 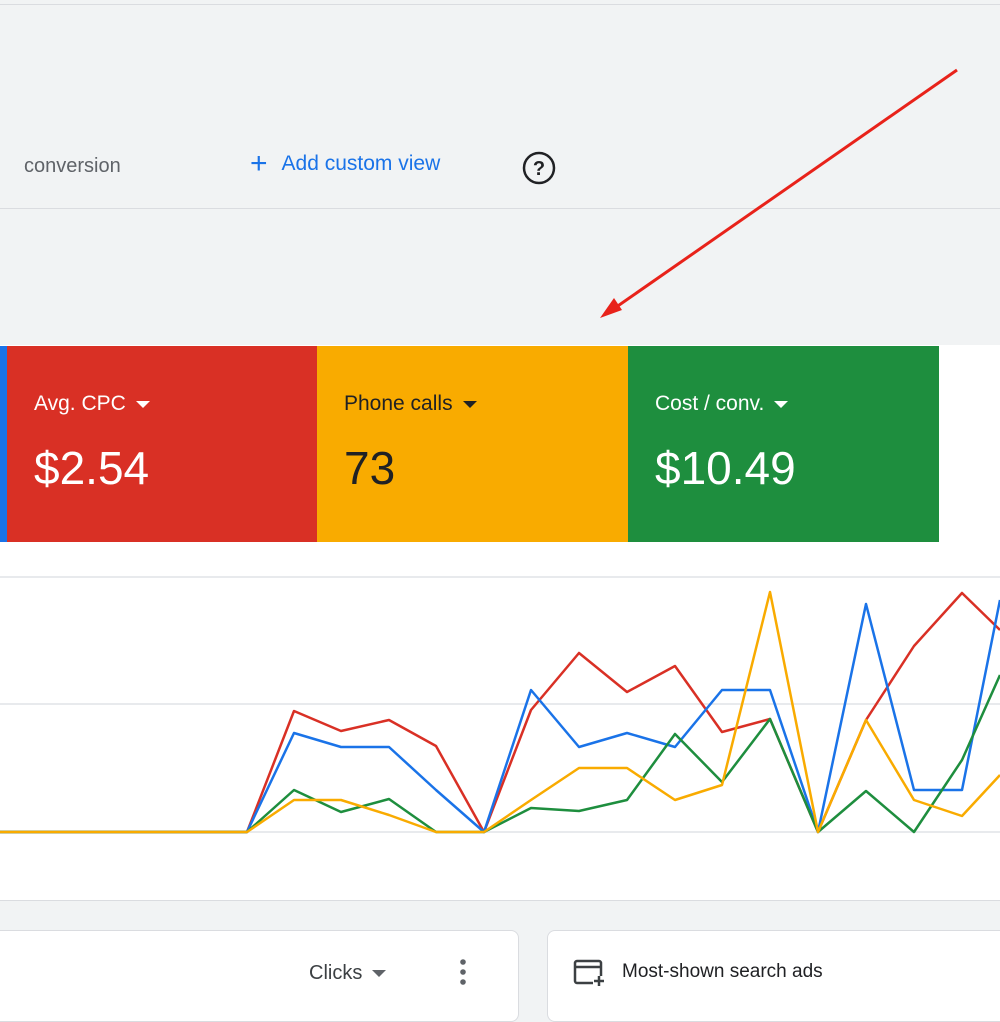 I want to click on metric-card: Cost / conv. $10.49, so click(x=783, y=444).